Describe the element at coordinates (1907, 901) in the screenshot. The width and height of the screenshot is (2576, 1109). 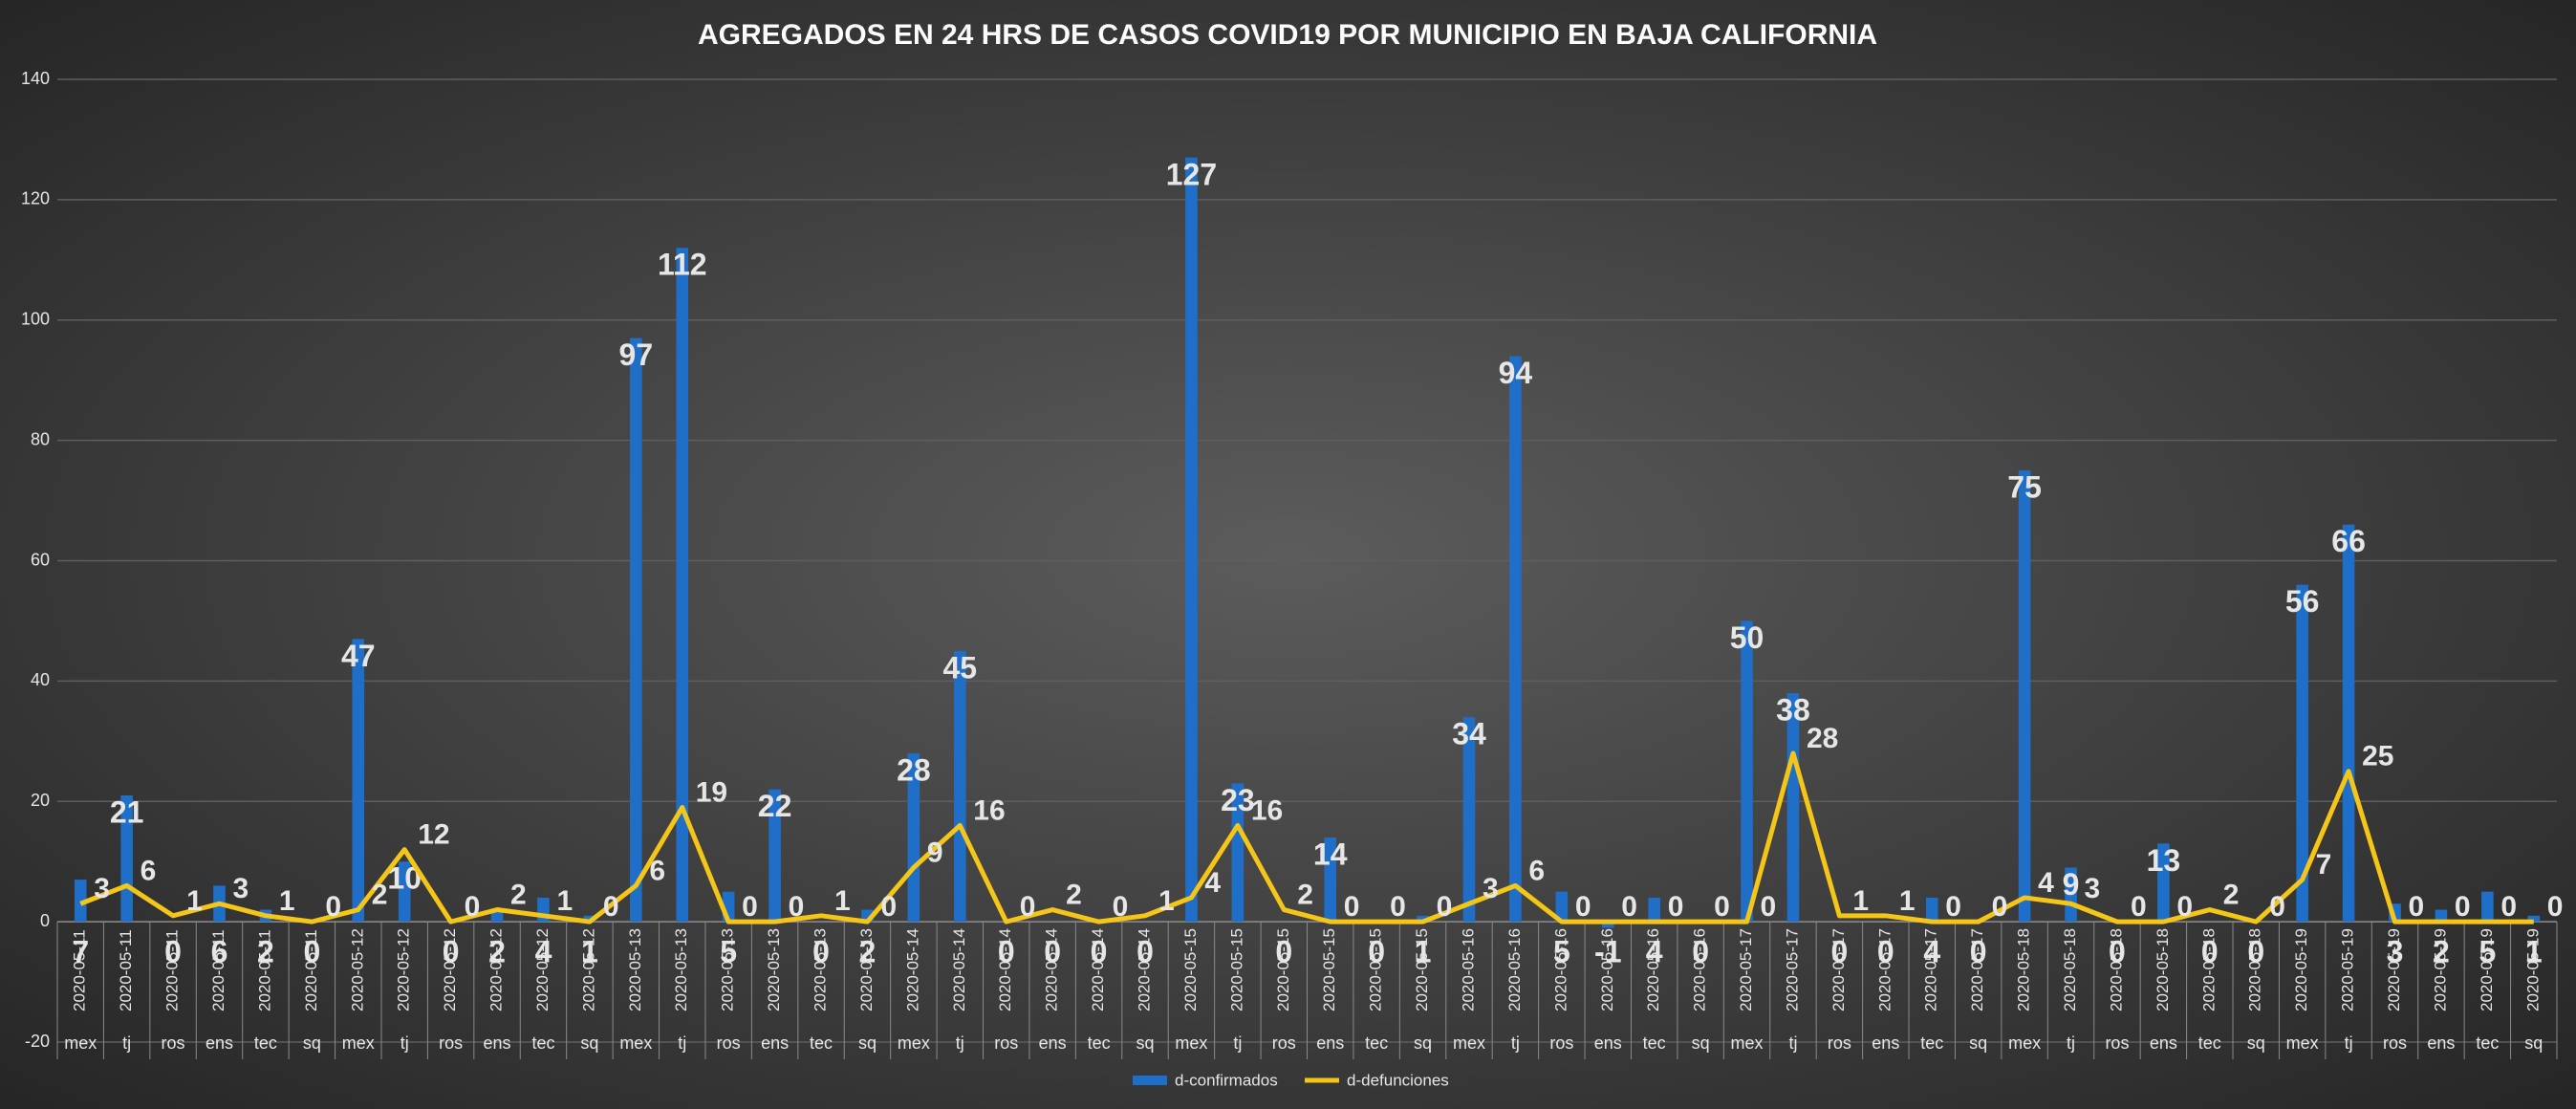
I see `line-value-label: 1` at that location.